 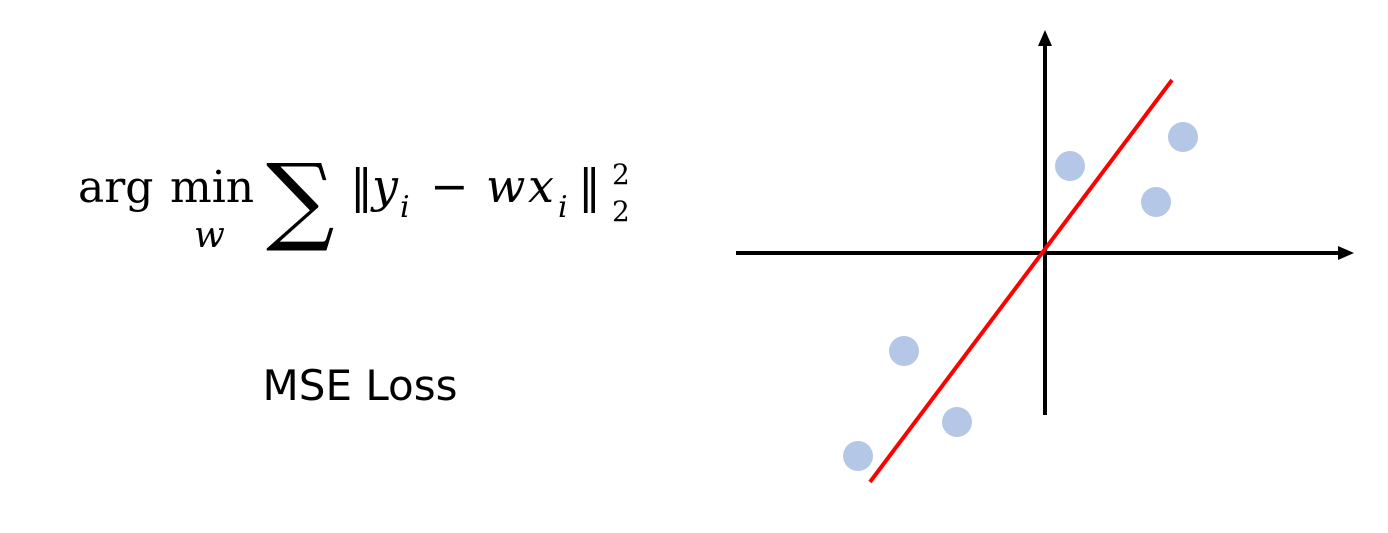 I want to click on formula-minus: −, so click(x=449, y=186).